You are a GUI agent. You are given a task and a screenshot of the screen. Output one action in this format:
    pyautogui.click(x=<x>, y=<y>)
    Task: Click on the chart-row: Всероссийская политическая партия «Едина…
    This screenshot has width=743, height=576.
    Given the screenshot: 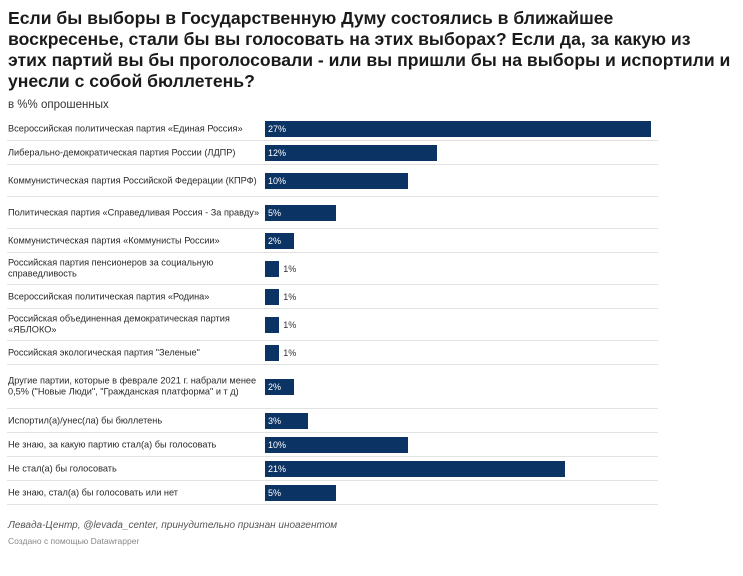 What is the action you would take?
    pyautogui.click(x=332, y=129)
    